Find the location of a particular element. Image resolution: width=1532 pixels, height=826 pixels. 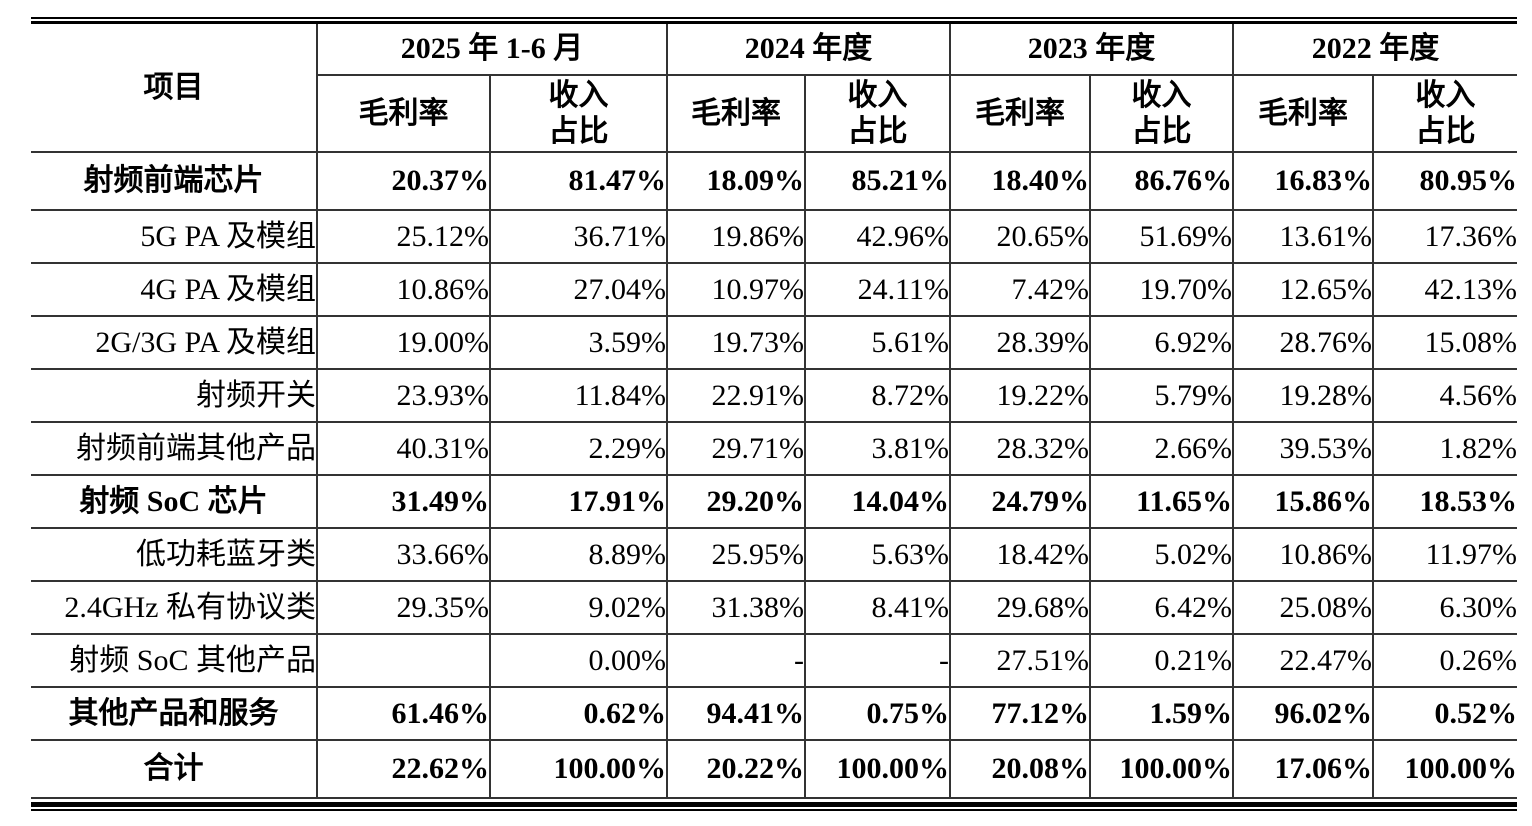

value-cell: 86.76% is located at coordinates (1161, 181).